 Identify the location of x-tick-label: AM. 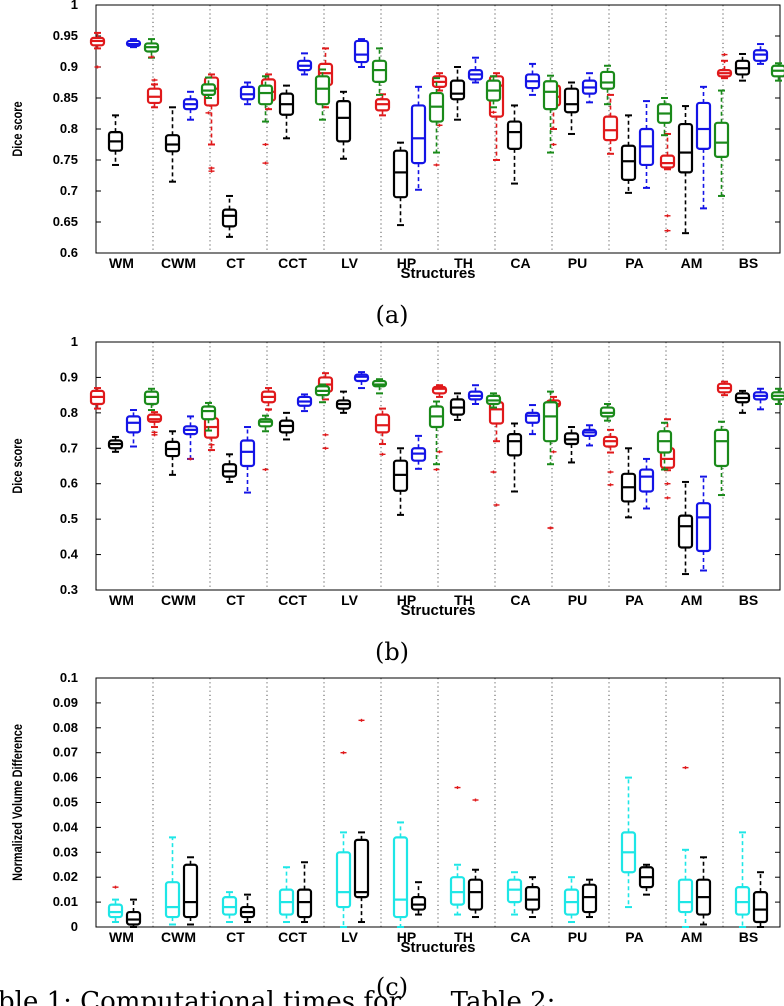
(692, 263).